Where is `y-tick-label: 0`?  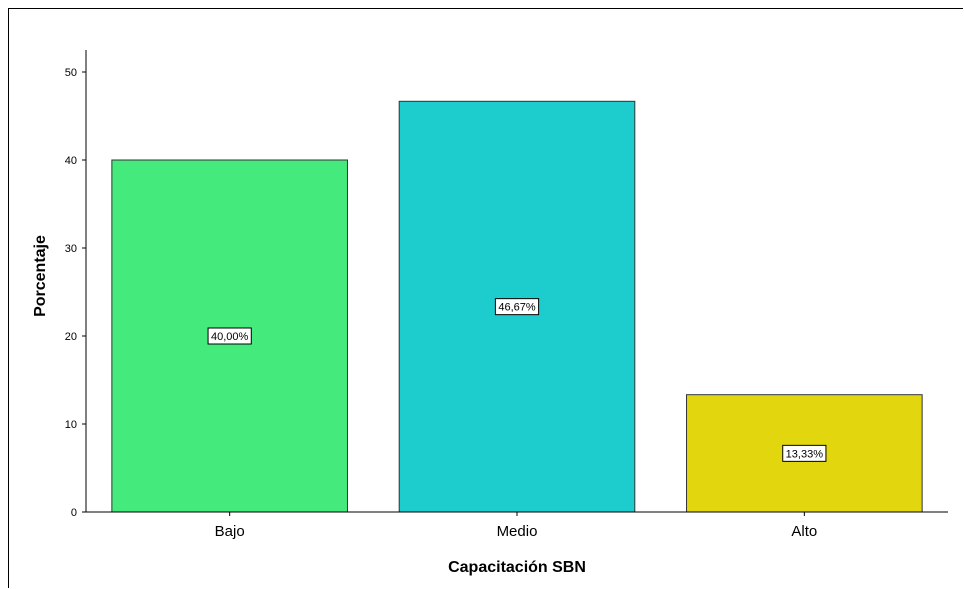 y-tick-label: 0 is located at coordinates (74, 513).